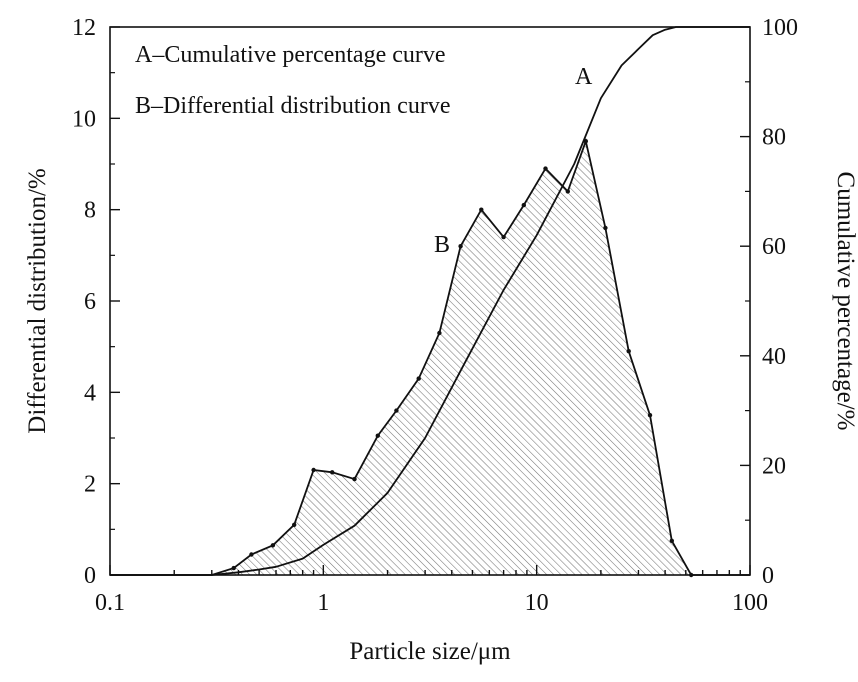 This screenshot has height=682, width=858. I want to click on x-tick-label: 10, so click(537, 603).